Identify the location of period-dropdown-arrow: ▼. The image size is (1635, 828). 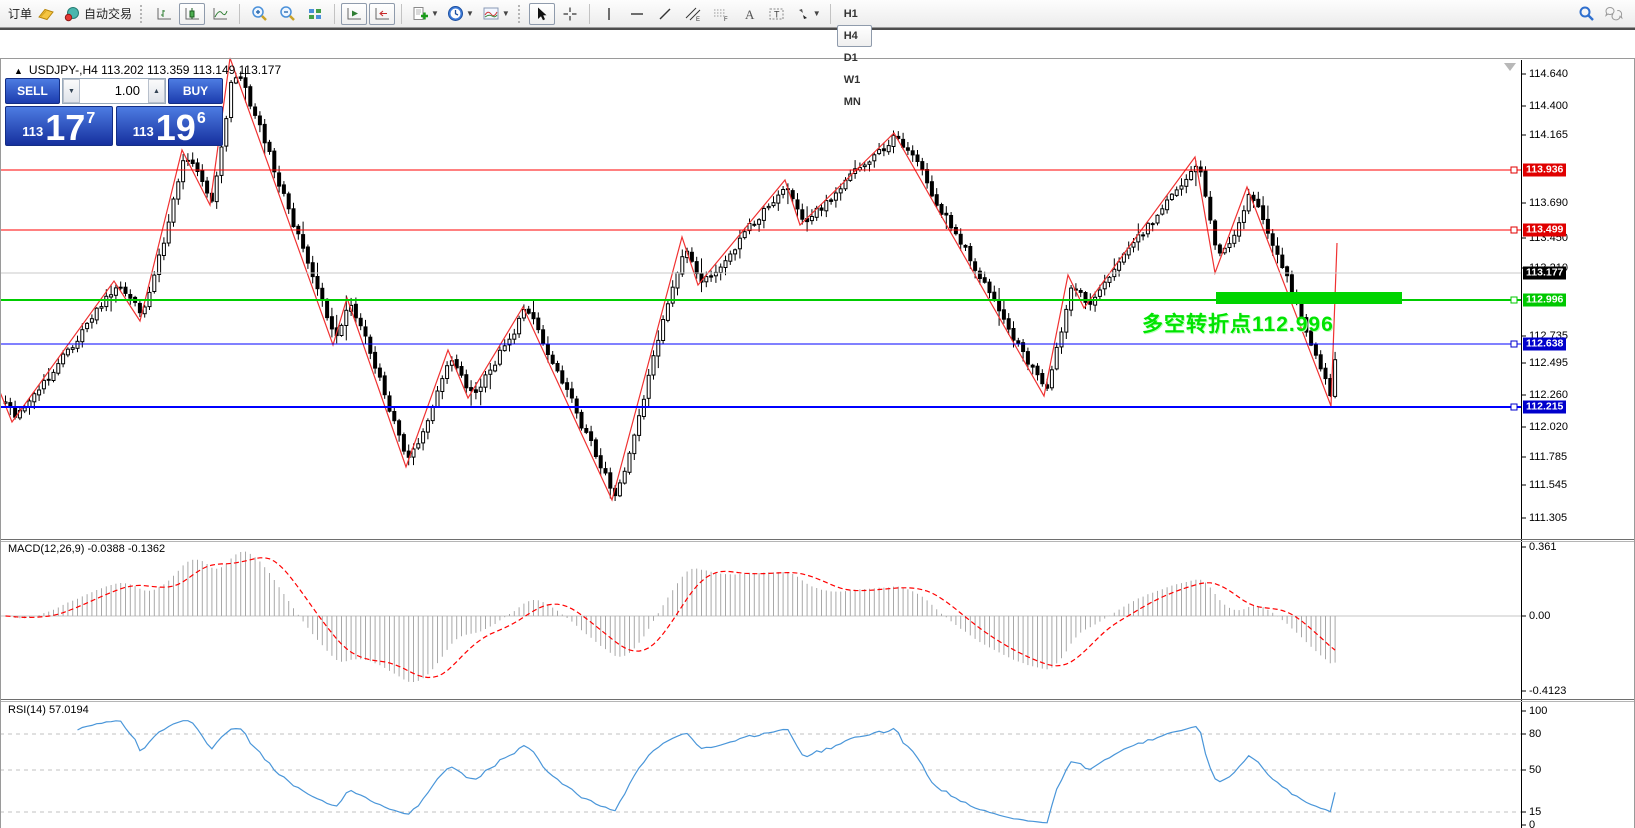
(469, 13).